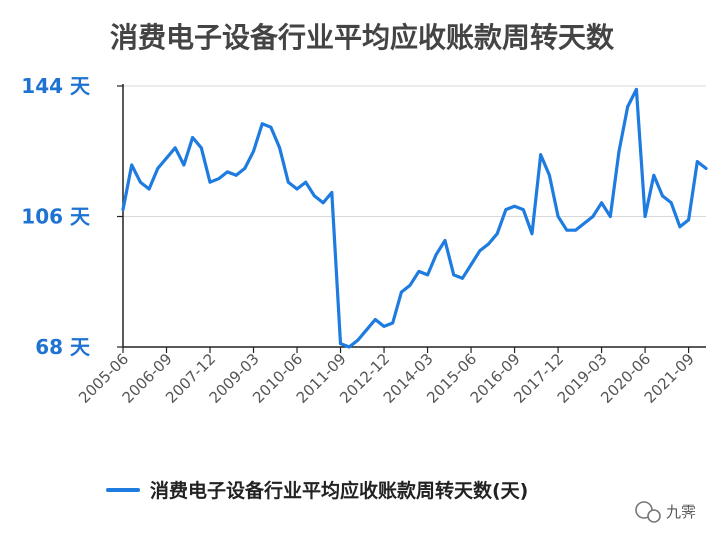 This screenshot has width=724, height=540. What do you see at coordinates (339, 490) in the screenshot?
I see `legend-label: 消费电子设备行业平均应收账款周转天数(天)` at bounding box center [339, 490].